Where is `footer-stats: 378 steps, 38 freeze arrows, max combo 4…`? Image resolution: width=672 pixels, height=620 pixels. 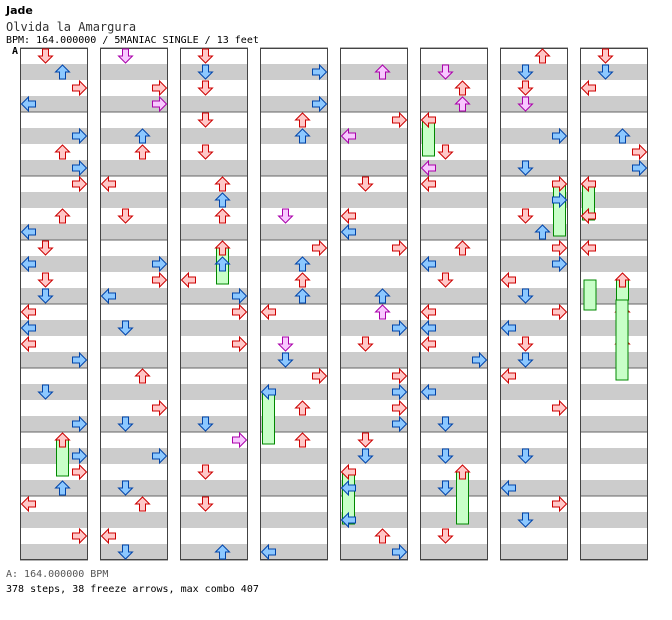 footer-stats: 378 steps, 38 freeze arrows, max combo 4… is located at coordinates (132, 589).